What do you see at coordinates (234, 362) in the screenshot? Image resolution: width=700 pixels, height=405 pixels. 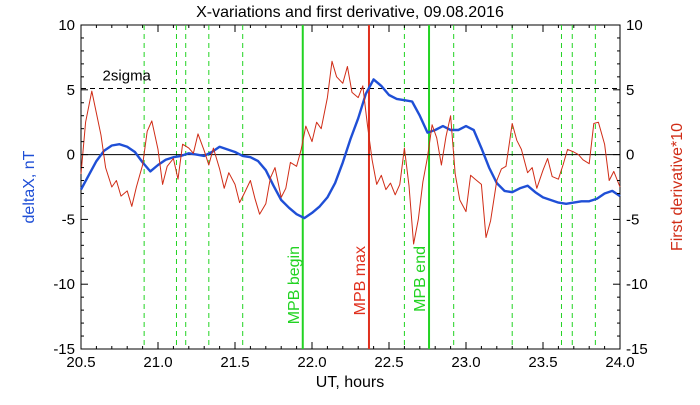 I see `x-tick-label-2: 21.5` at bounding box center [234, 362].